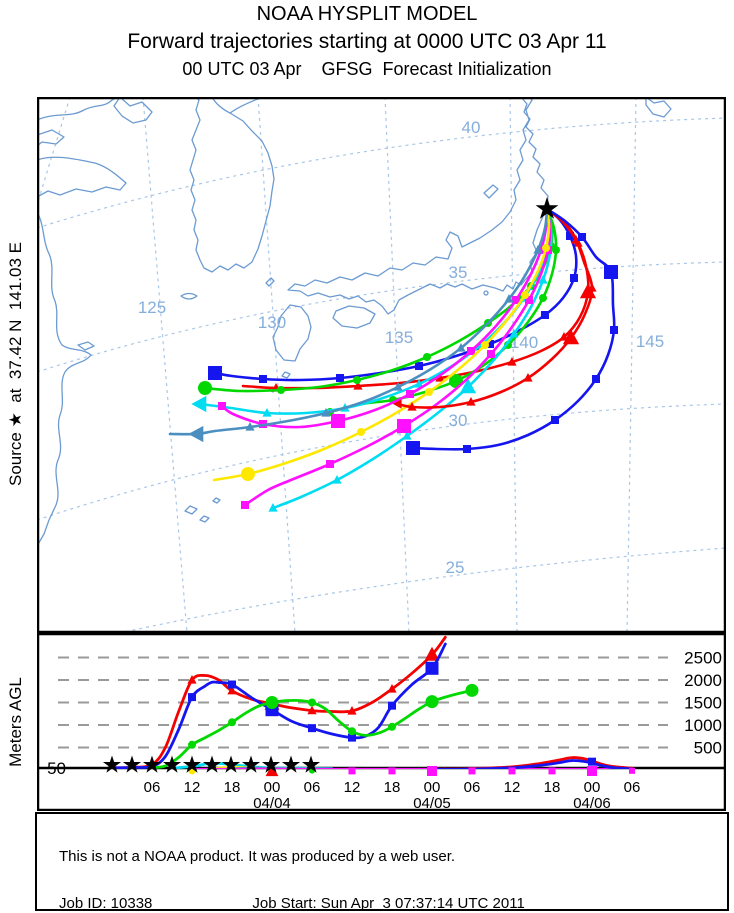 The image size is (734, 913). Describe the element at coordinates (399, 337) in the screenshot. I see `svg-text: 135` at that location.